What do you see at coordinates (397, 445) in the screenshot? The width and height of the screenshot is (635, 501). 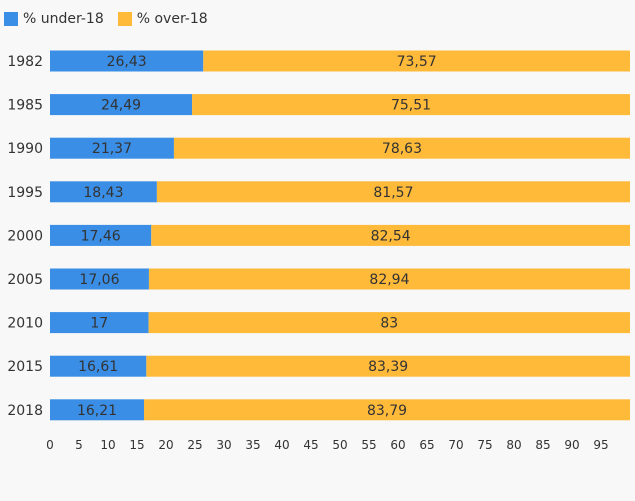 I see `x-tick-label: 60` at bounding box center [397, 445].